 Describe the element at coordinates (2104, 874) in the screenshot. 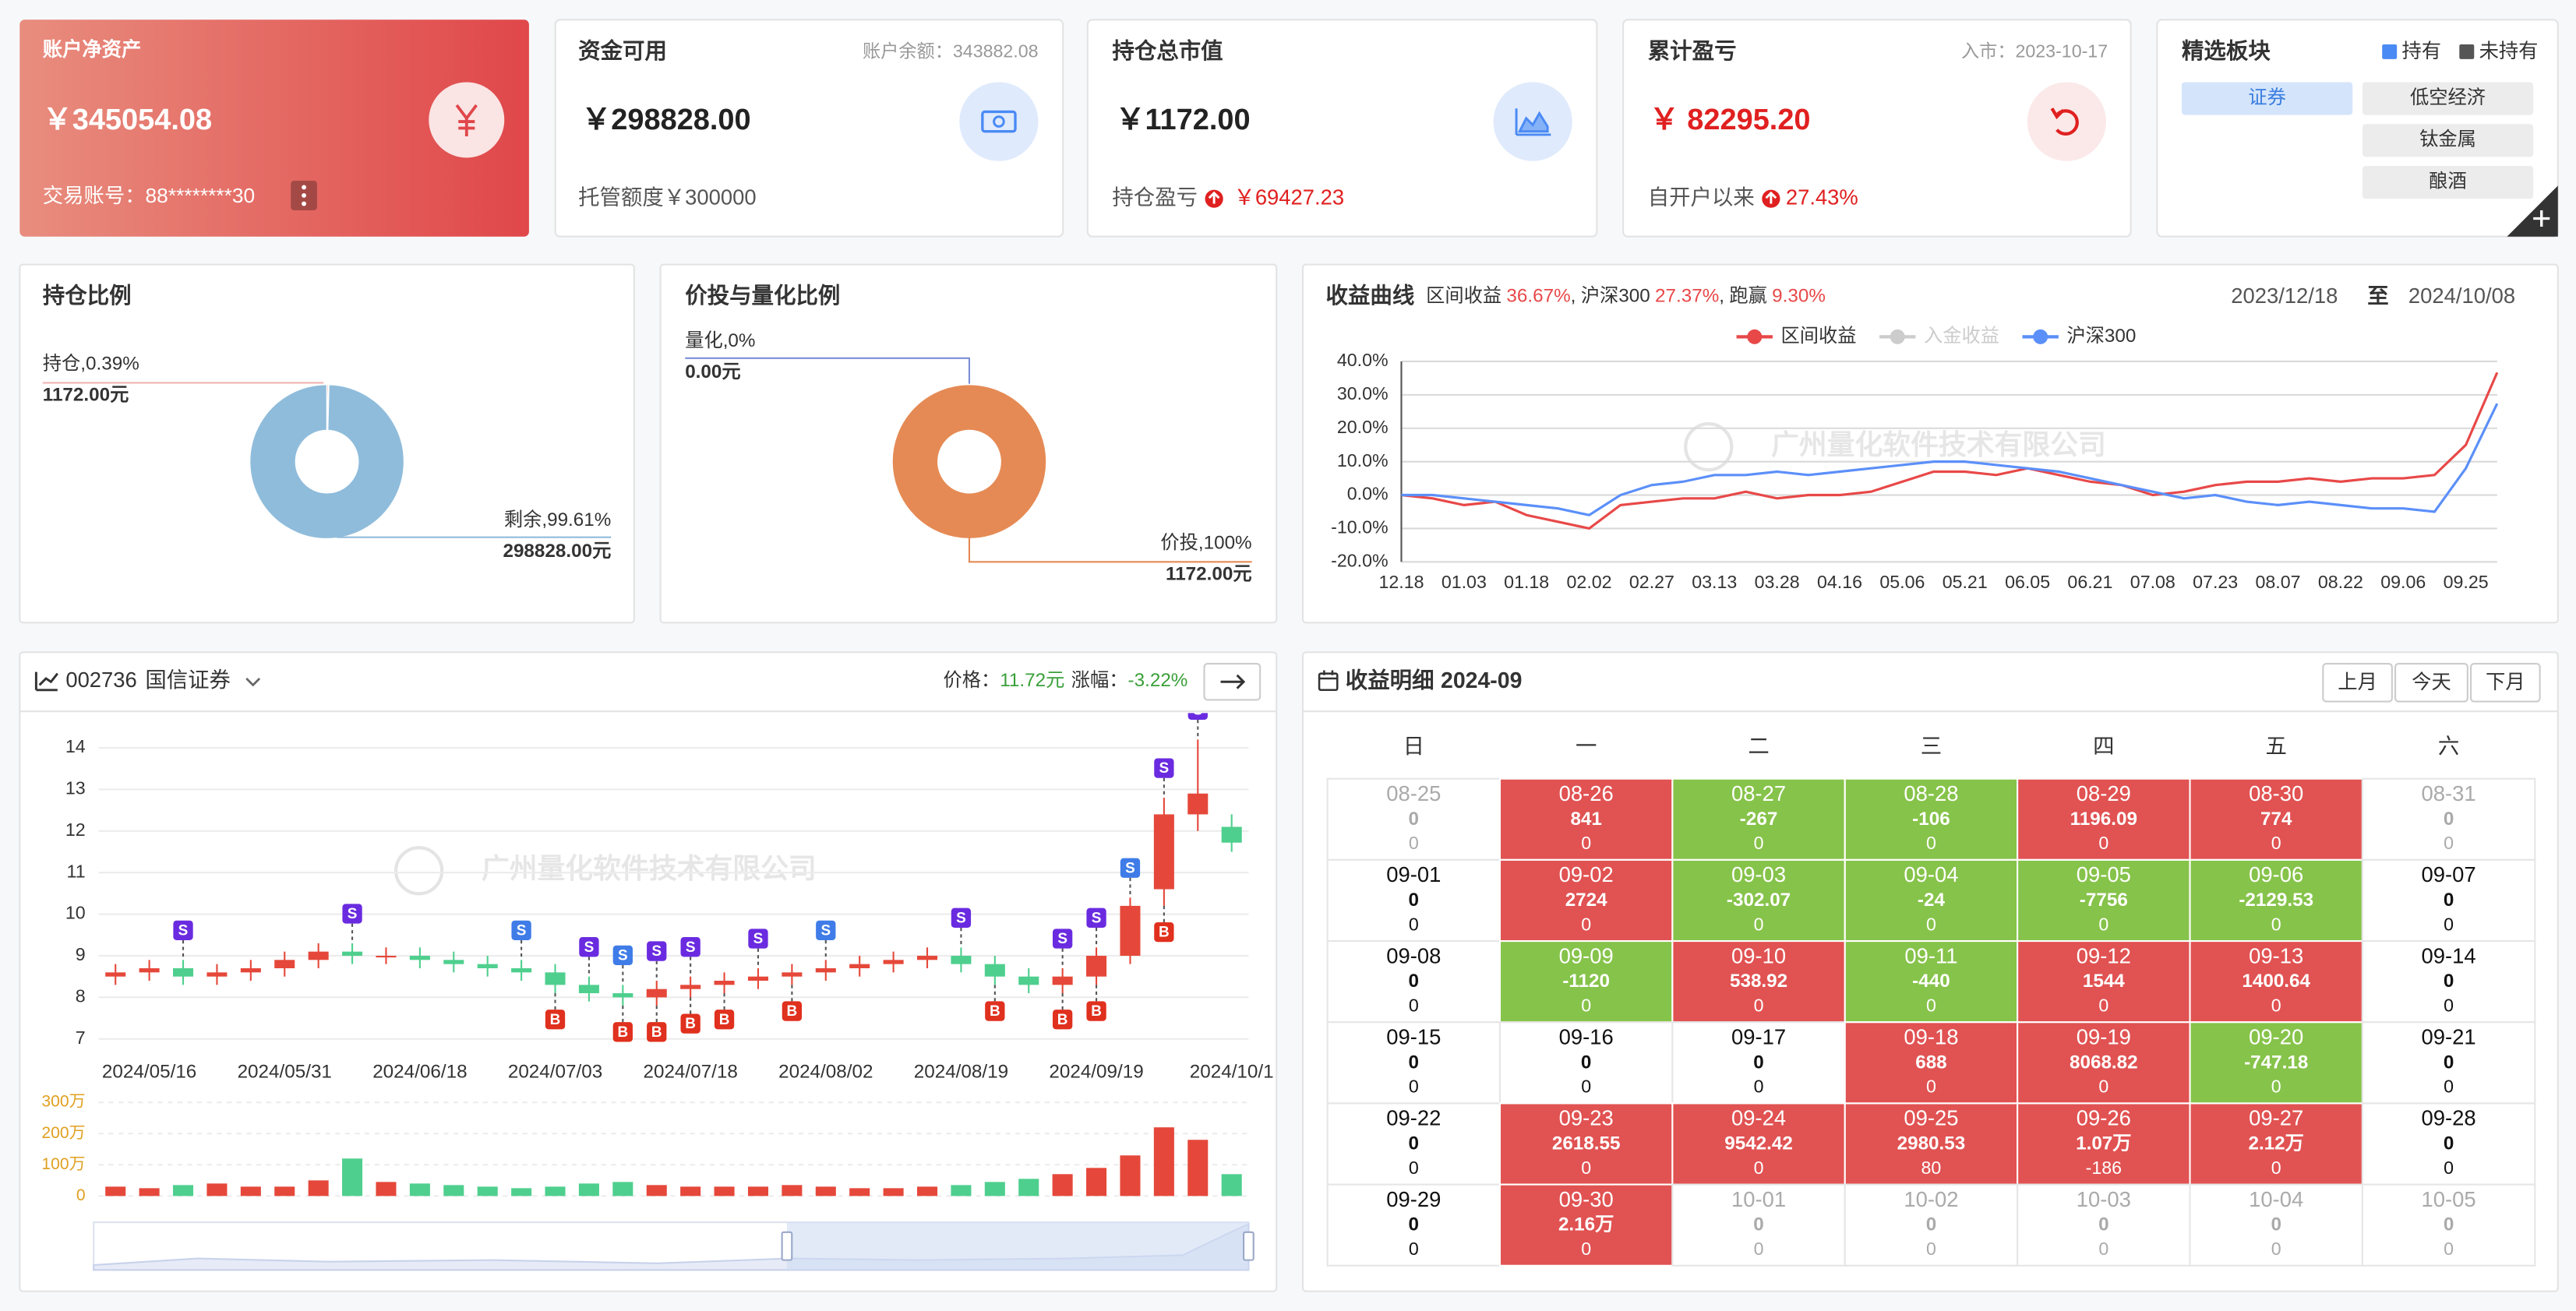

I see `day-date: 09-05` at that location.